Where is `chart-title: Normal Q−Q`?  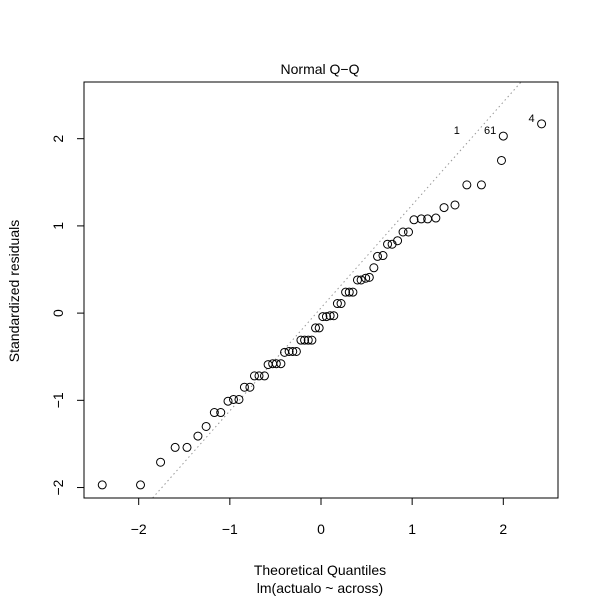 chart-title: Normal Q−Q is located at coordinates (320, 69).